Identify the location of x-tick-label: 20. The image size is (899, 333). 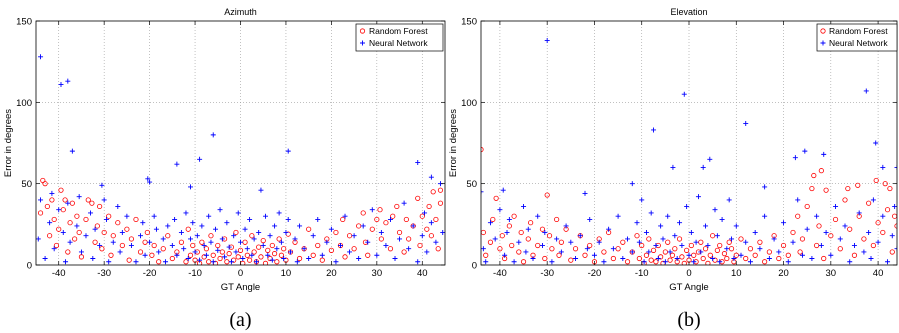
(331, 273).